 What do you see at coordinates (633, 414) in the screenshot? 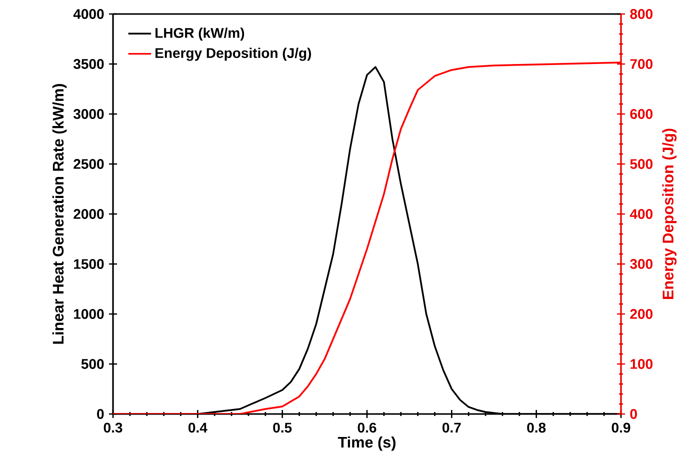
I see `y2-tick-label: 0` at bounding box center [633, 414].